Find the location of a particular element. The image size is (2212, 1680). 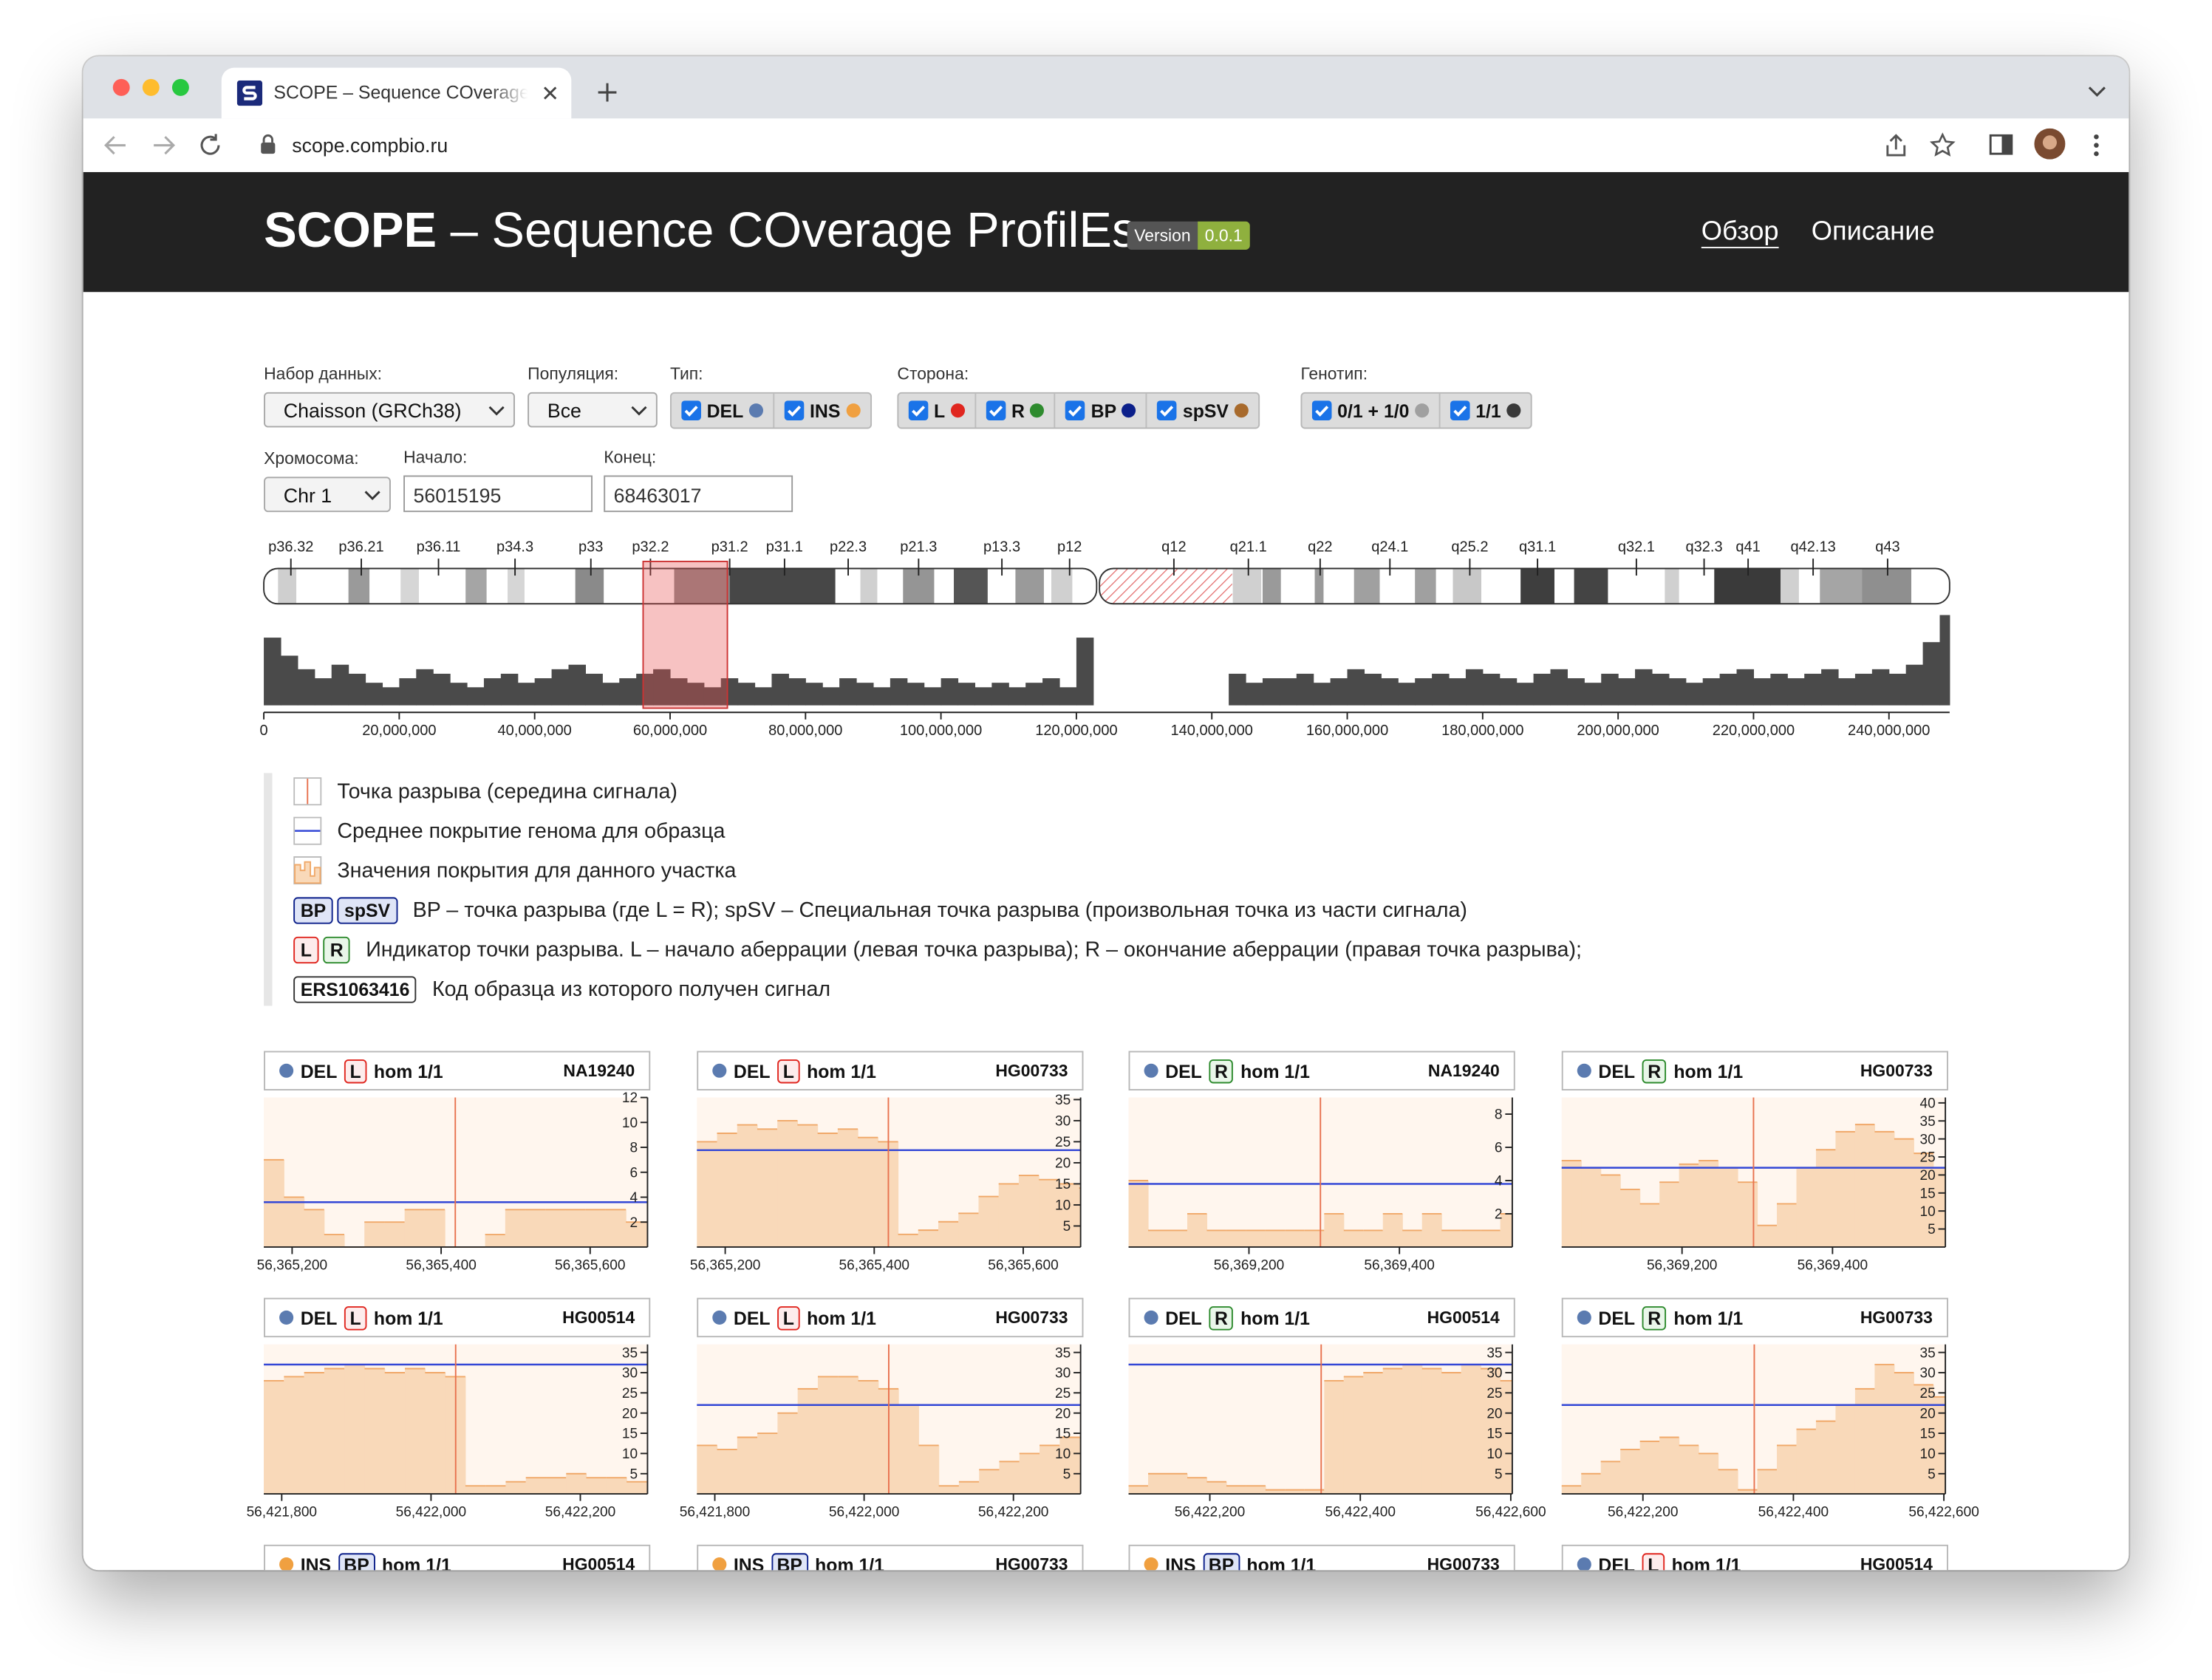

sample-id: NA19240 is located at coordinates (599, 1070).